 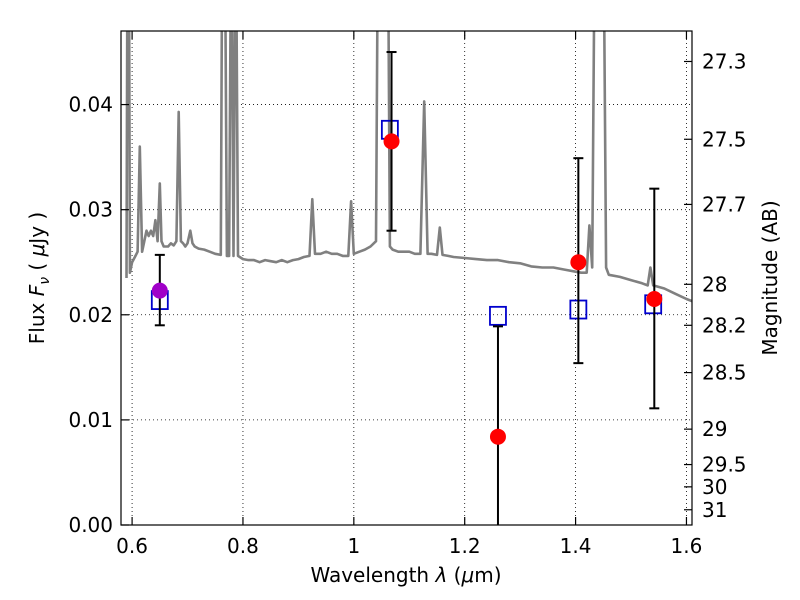 I want to click on y-axis-ticks: 0.00 0.01 0.02 0.03 0.04, so click(x=98, y=315).